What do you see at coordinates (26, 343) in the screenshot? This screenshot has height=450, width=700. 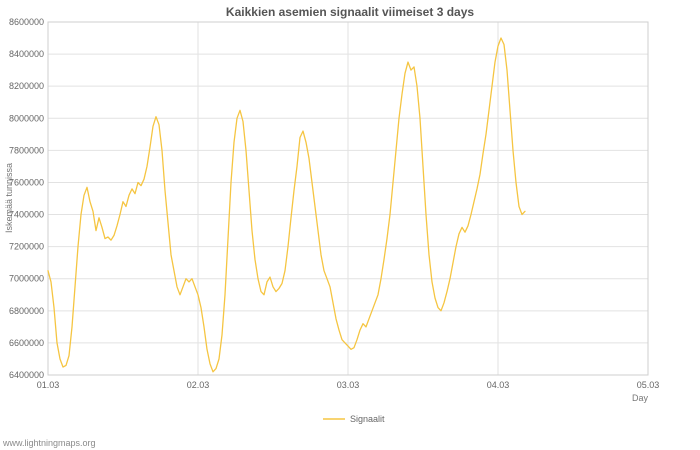 I see `y-tick-label: 6600000` at bounding box center [26, 343].